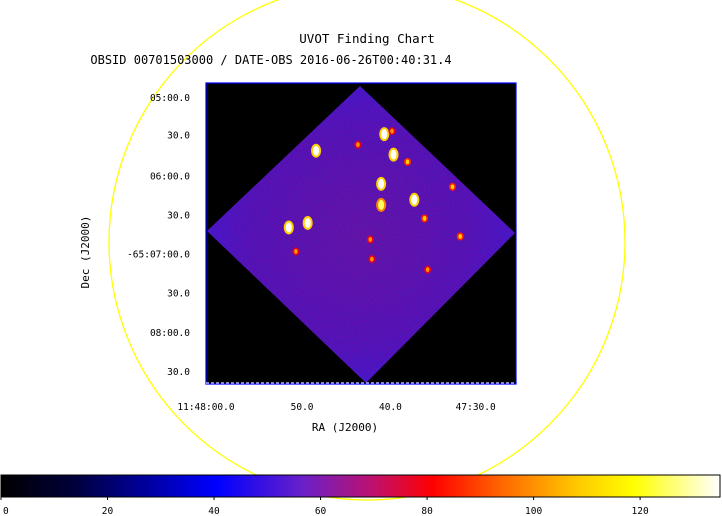  Describe the element at coordinates (390, 407) in the screenshot. I see `x-tick-label: 40.0` at that location.